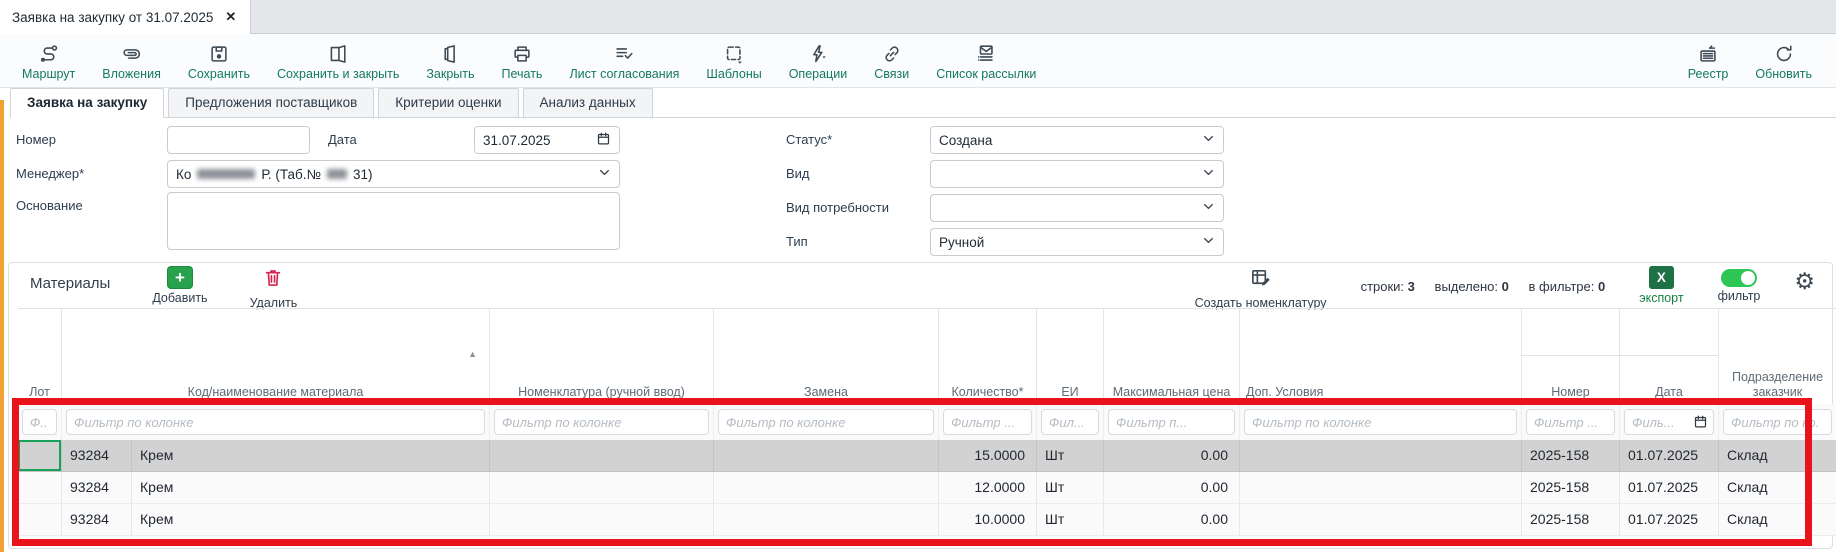 Image resolution: width=1836 pixels, height=552 pixels. I want to click on templates-button: Шаблоны, so click(734, 62).